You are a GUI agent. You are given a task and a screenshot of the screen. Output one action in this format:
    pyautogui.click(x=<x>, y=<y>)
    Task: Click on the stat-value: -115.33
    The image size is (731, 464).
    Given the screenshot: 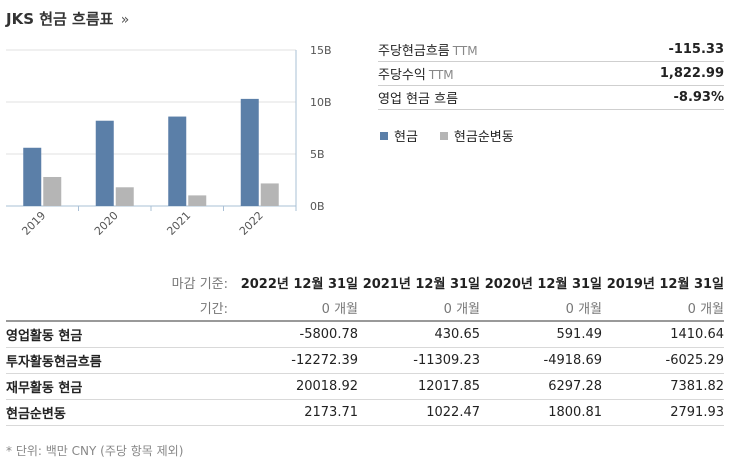 What is the action you would take?
    pyautogui.click(x=696, y=49)
    